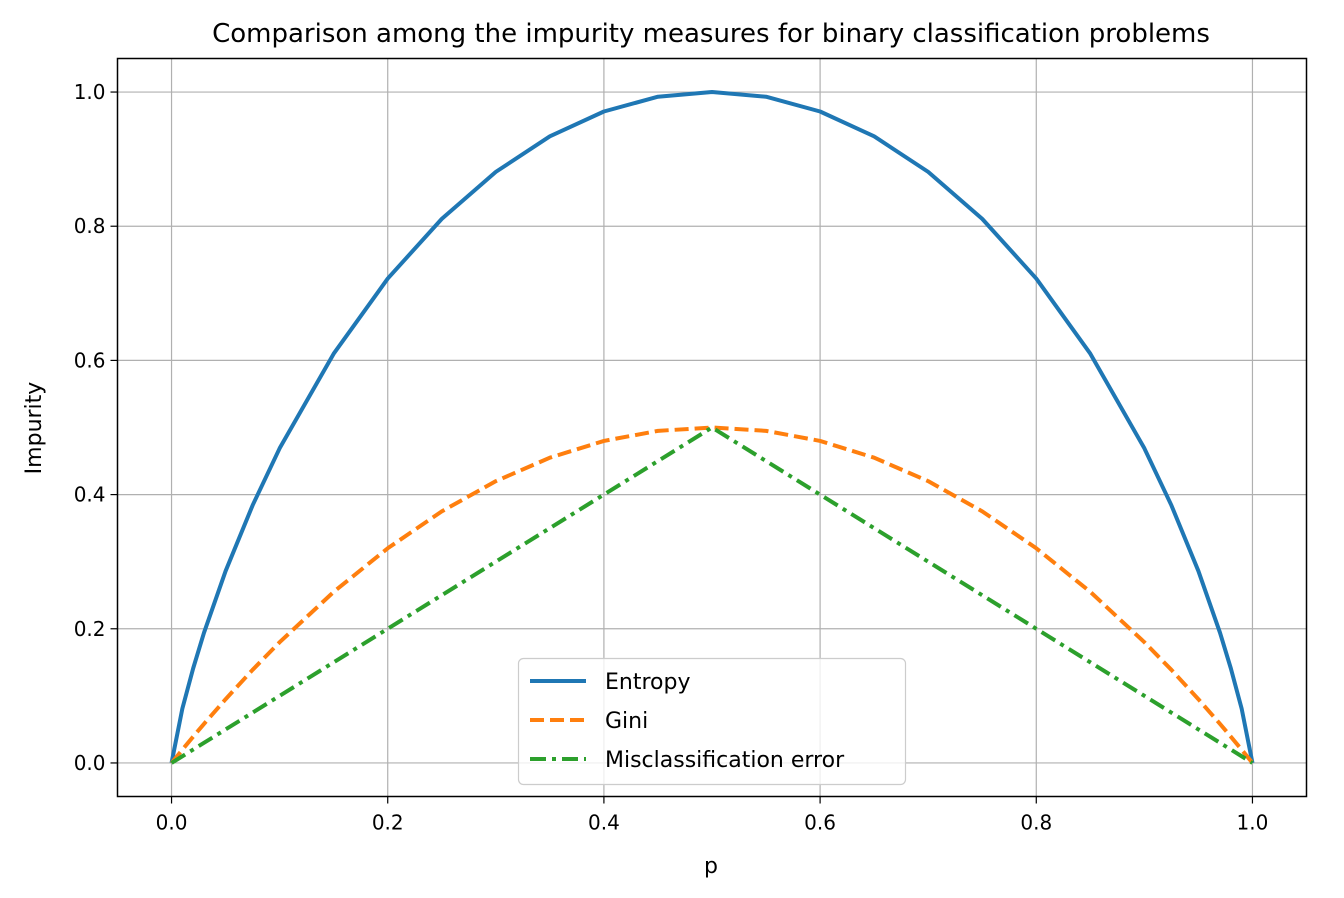  Describe the element at coordinates (172, 823) in the screenshot. I see `x-tick-label: 0.0` at that location.